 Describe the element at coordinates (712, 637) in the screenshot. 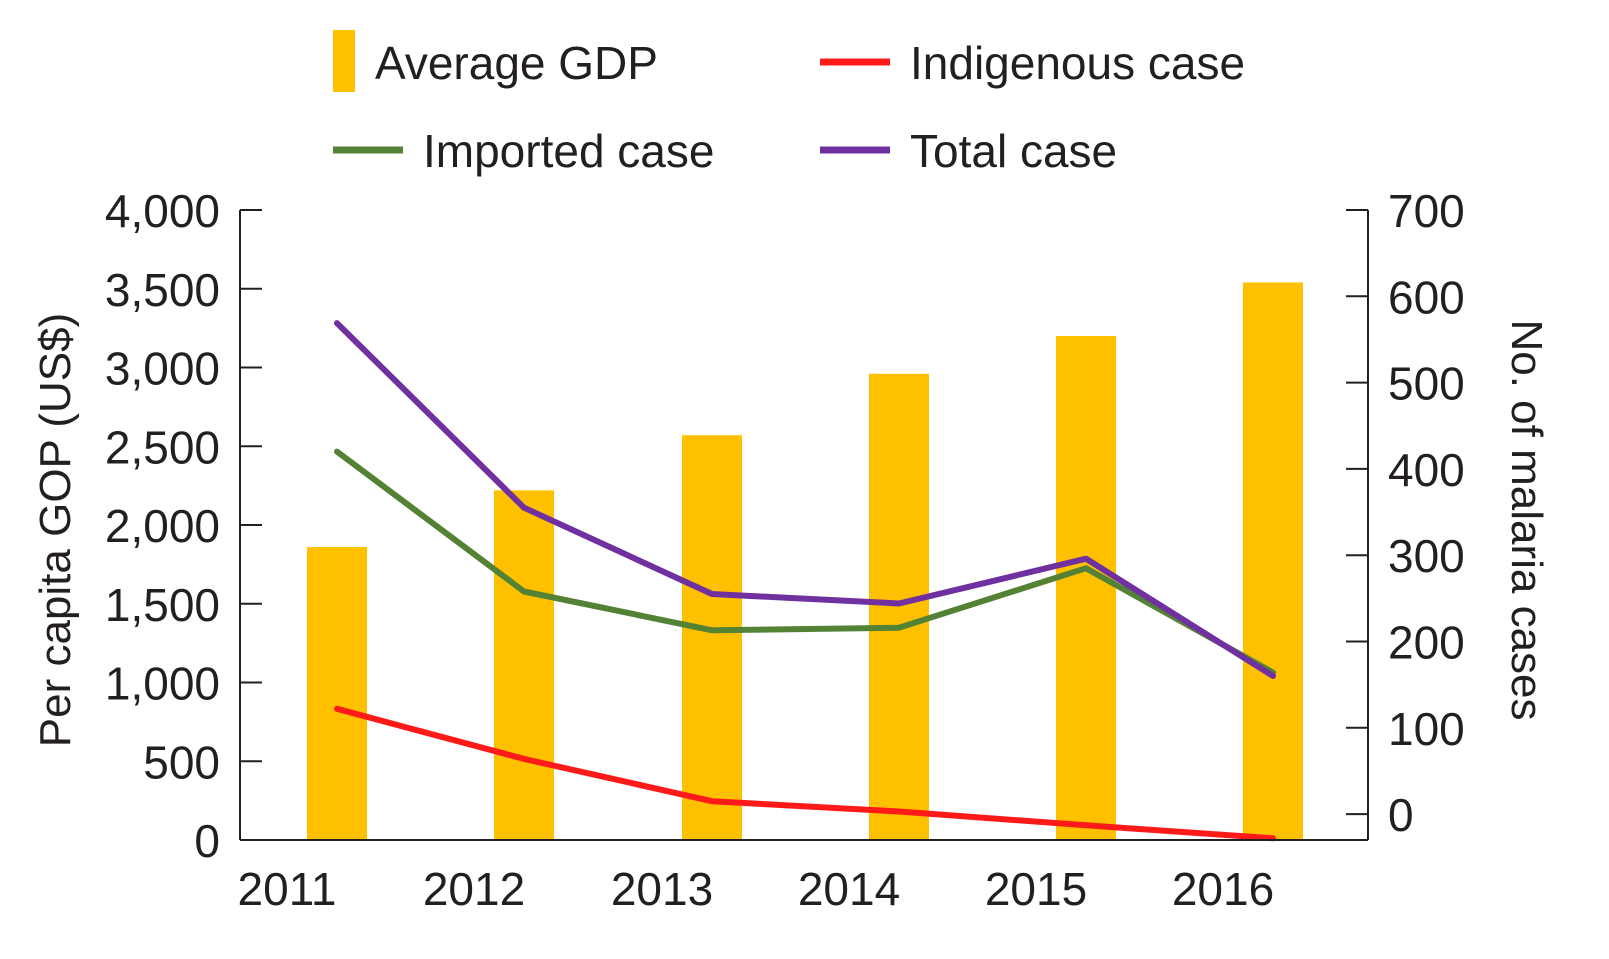

I see `bar-average-gdp-2013` at that location.